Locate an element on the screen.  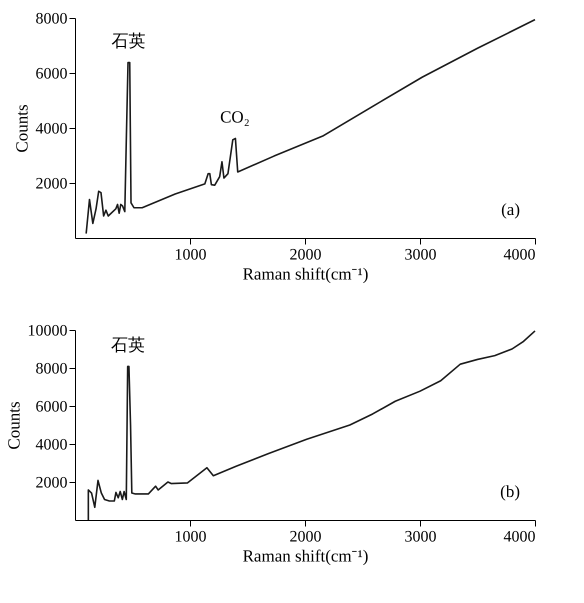
annotation: CO₂ is located at coordinates (235, 116).